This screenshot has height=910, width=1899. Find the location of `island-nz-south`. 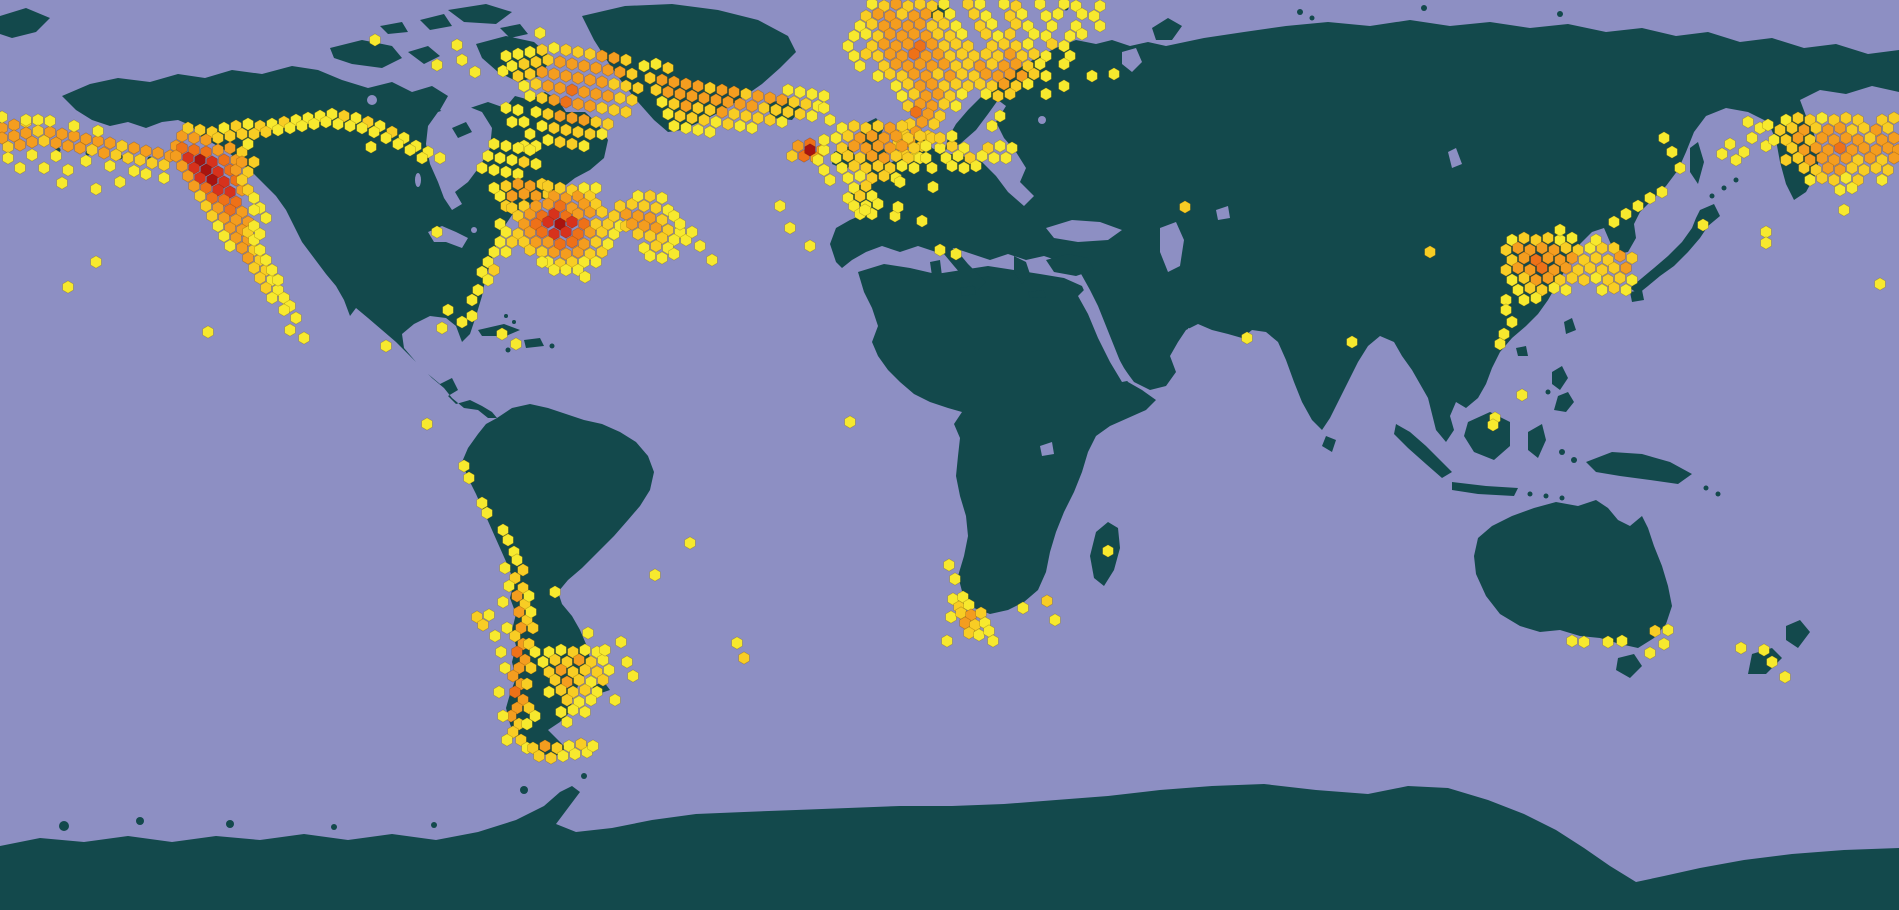

island-nz-south is located at coordinates (1765, 661).